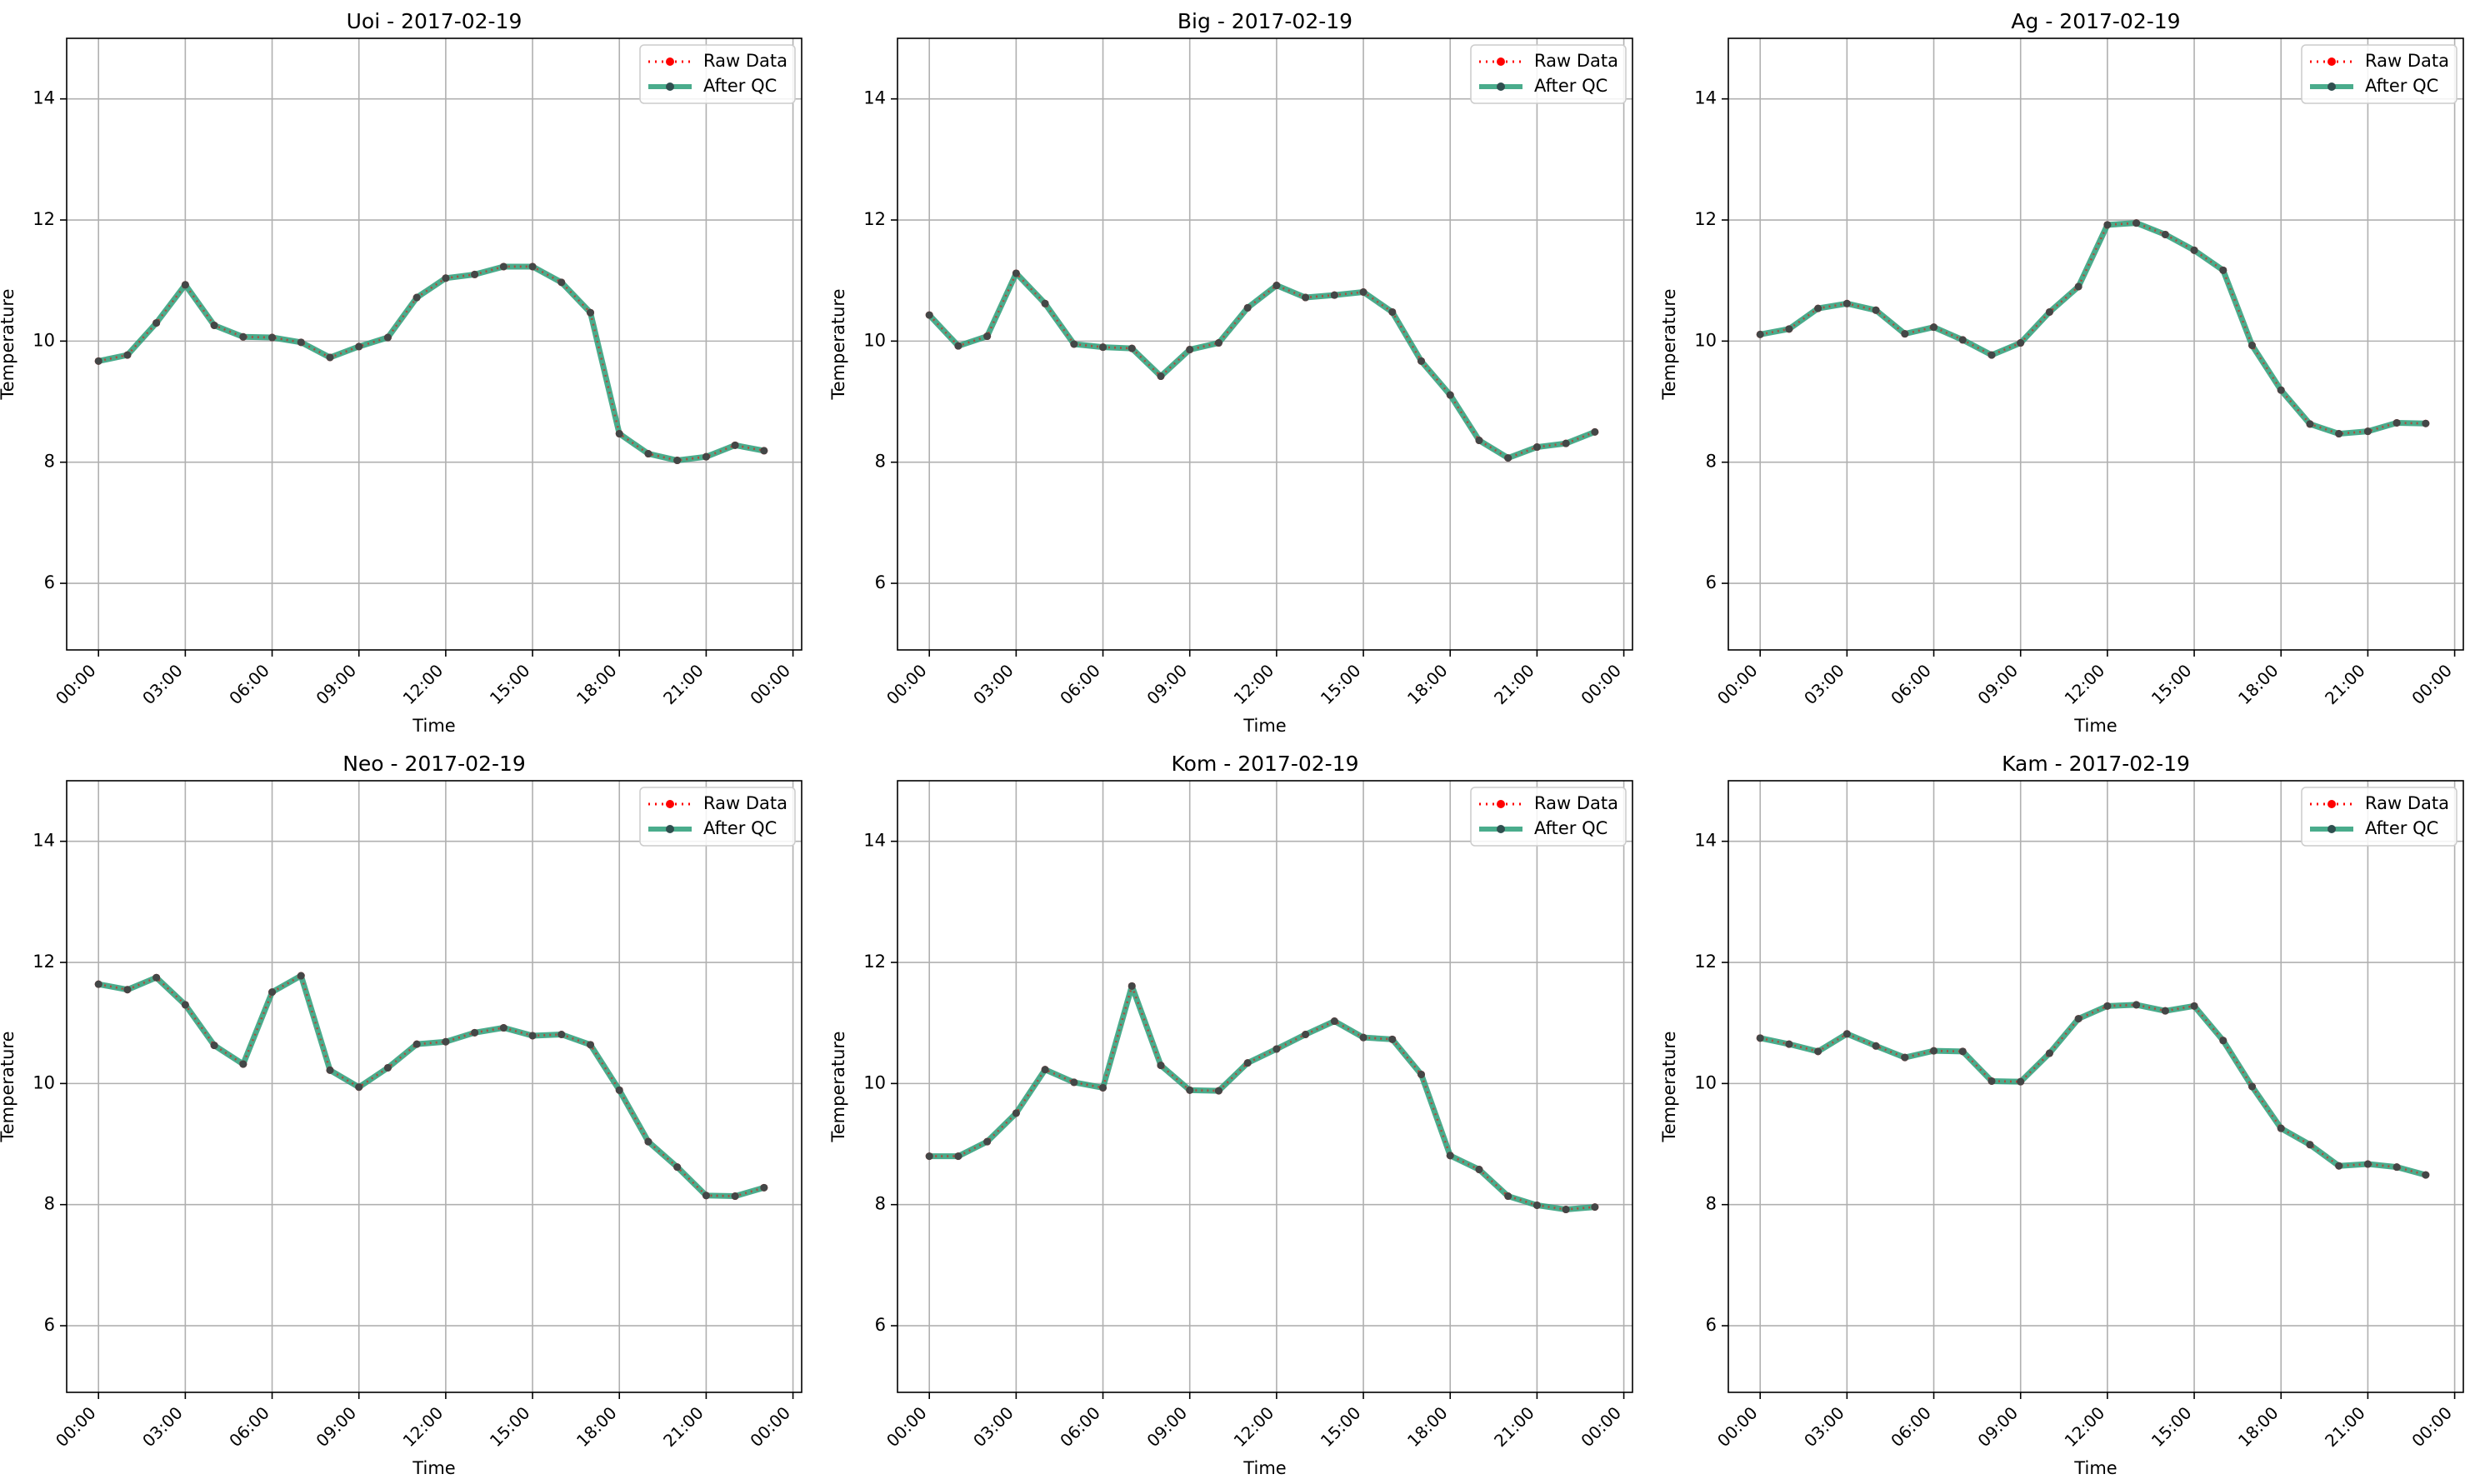 The width and height of the screenshot is (2485, 1484). Describe the element at coordinates (2332, 62) in the screenshot. I see `legend-raw-marker` at that location.